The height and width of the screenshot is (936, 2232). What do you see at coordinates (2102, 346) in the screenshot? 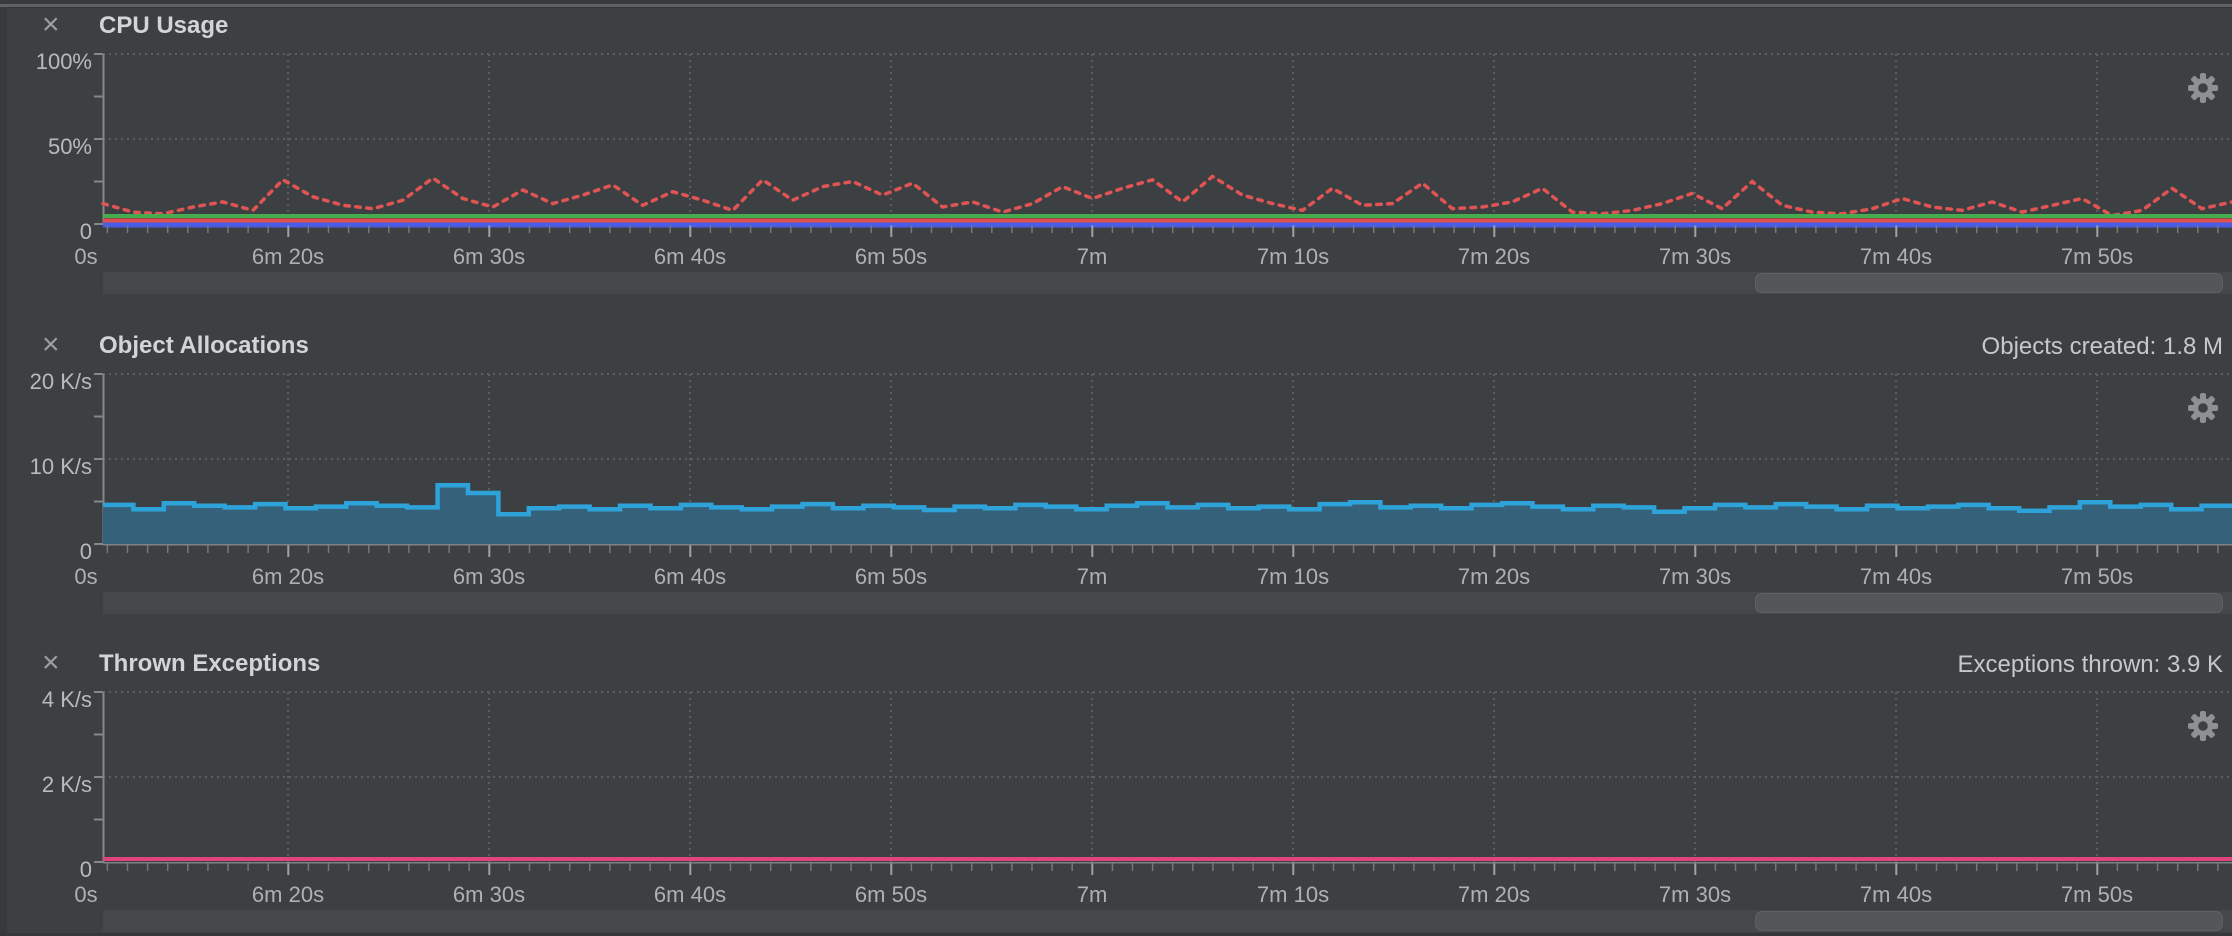
I see `objects-created-stat: Objects created: 1.8 M` at bounding box center [2102, 346].